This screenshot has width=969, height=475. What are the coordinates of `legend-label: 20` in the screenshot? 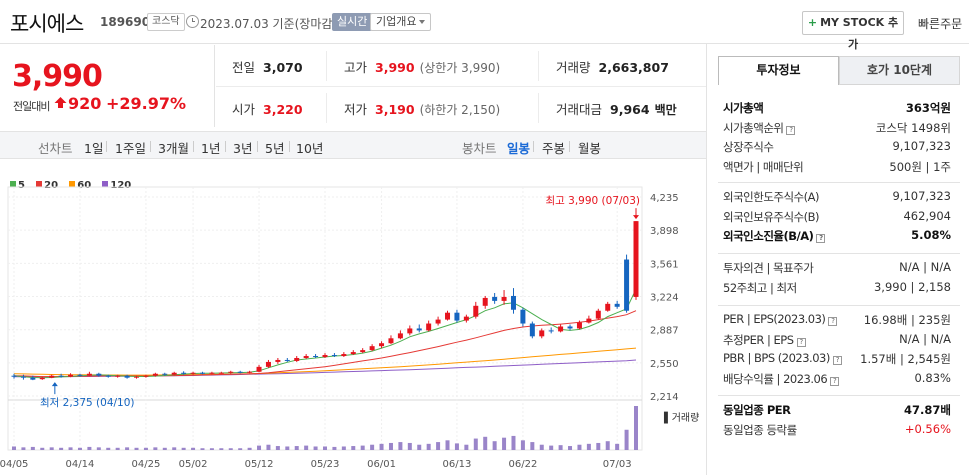 It's located at (51, 185).